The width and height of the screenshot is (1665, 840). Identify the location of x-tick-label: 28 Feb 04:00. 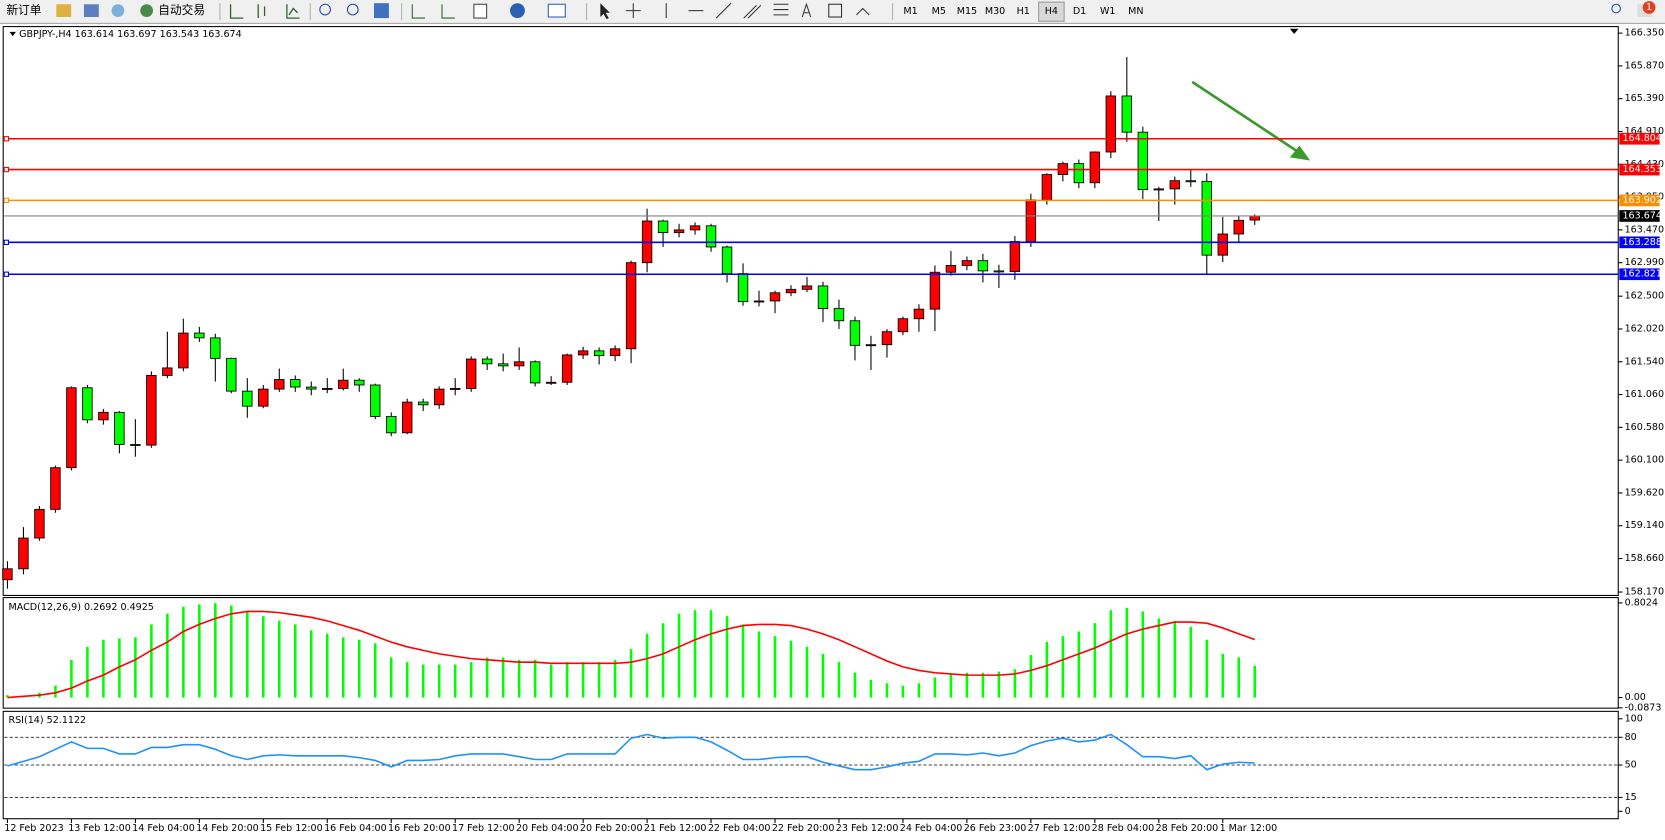
(1123, 828).